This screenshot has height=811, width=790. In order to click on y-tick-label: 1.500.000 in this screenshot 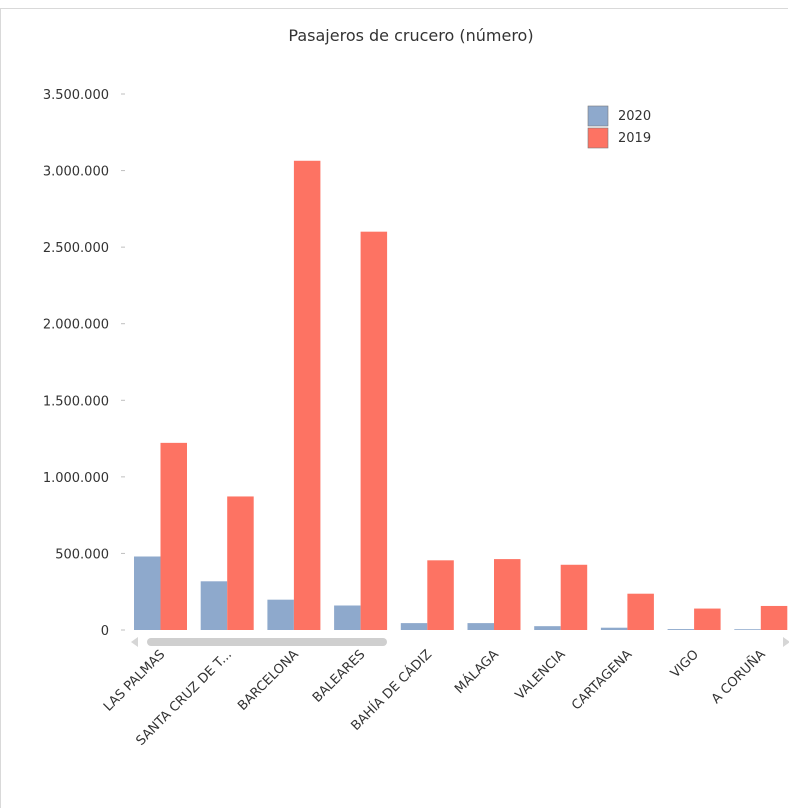, I will do `click(76, 401)`.